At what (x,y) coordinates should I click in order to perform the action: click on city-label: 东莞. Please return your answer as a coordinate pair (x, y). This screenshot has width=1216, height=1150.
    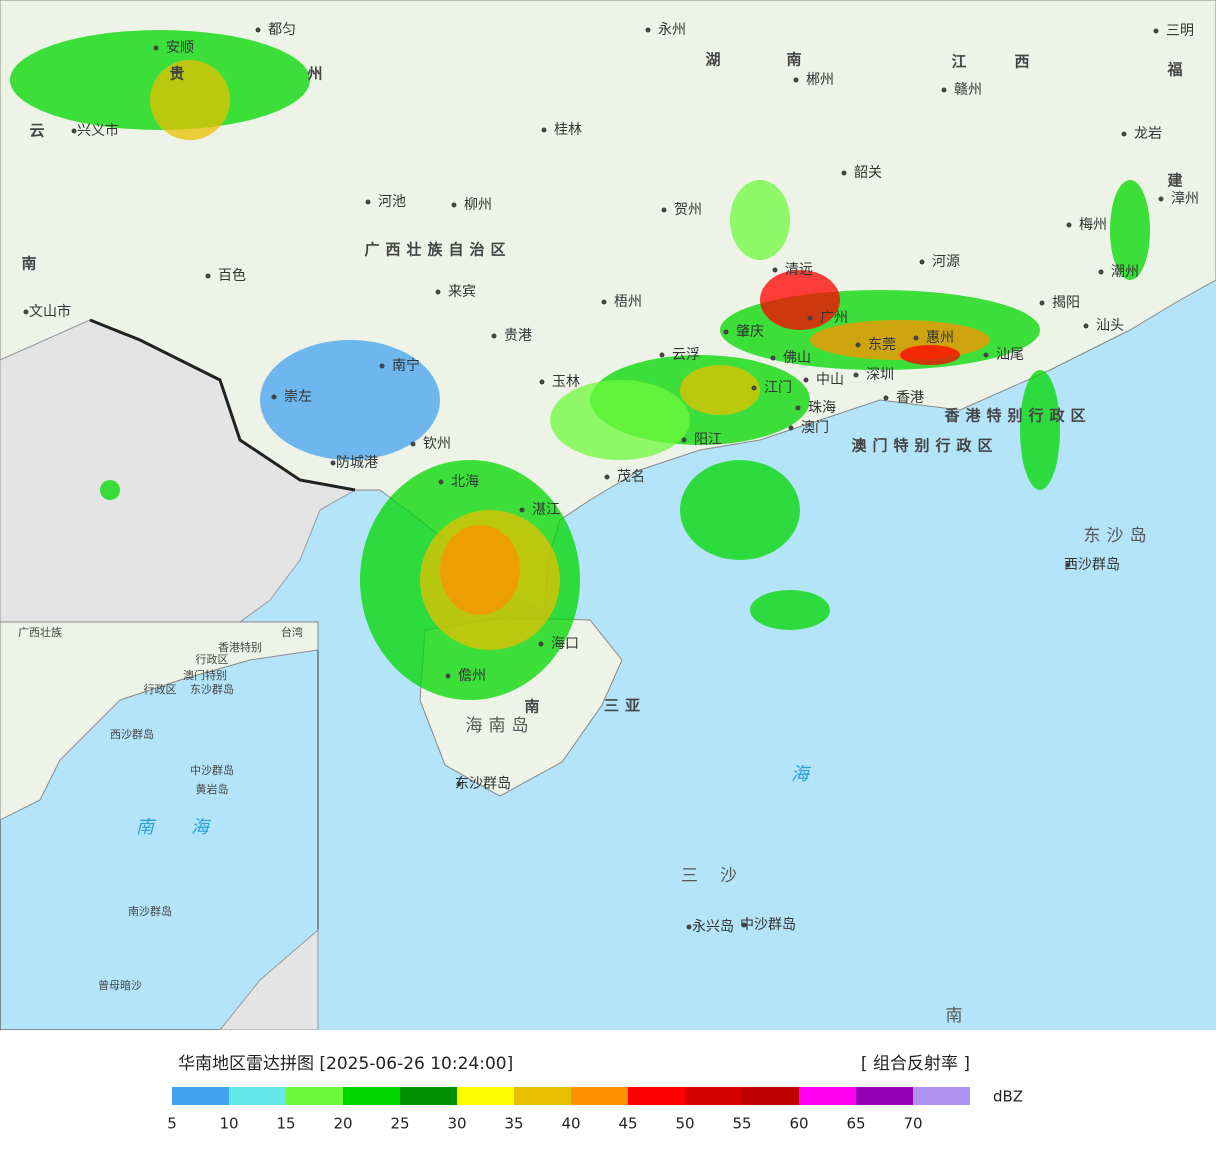
    Looking at the image, I should click on (882, 345).